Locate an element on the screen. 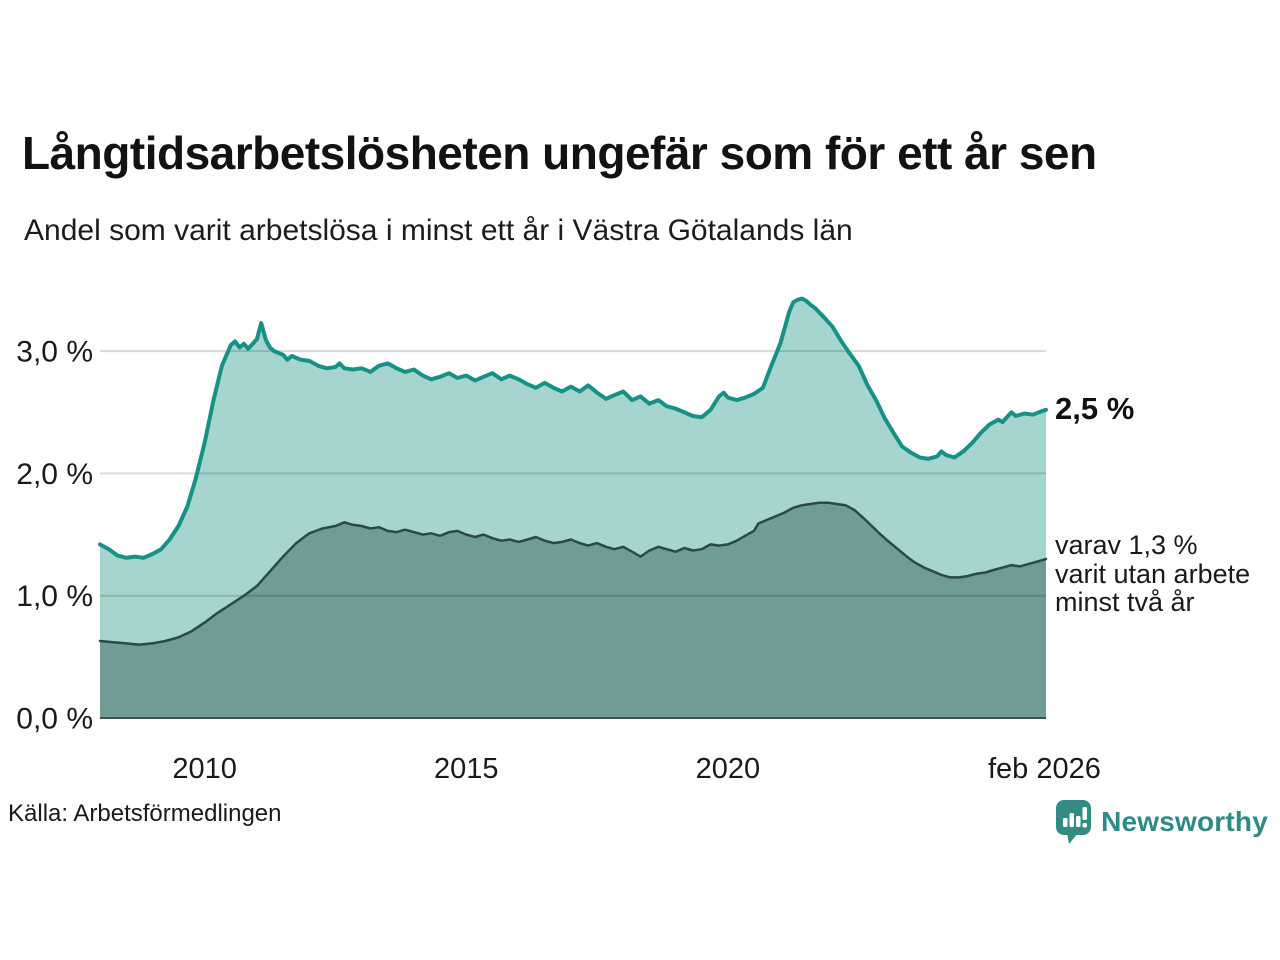 This screenshot has width=1280, height=960. secondary-value-line3: minst två år is located at coordinates (1125, 602).